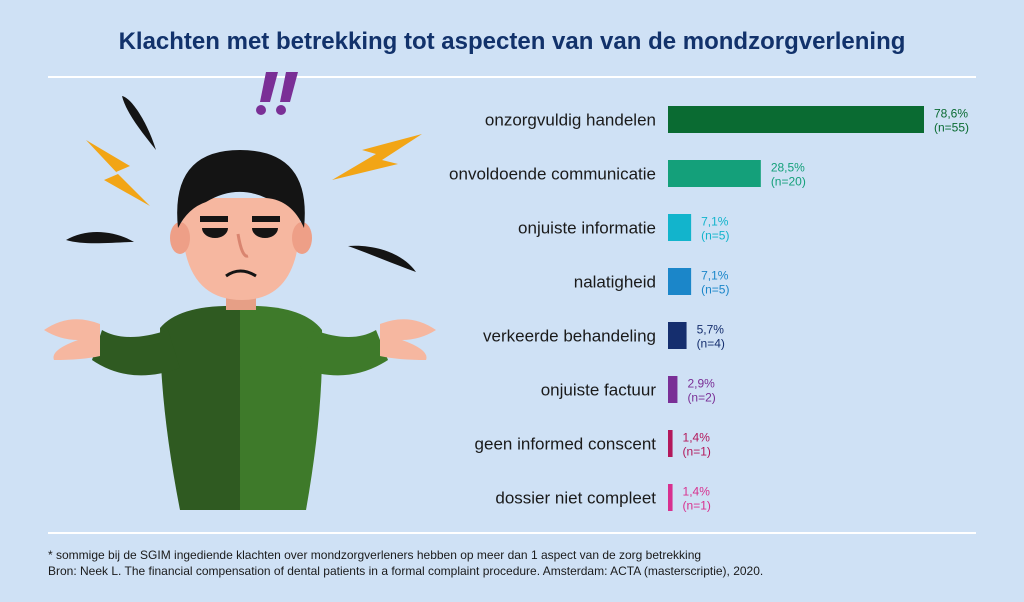 The width and height of the screenshot is (1024, 602). Describe the element at coordinates (569, 336) in the screenshot. I see `category-label: verkeerde behandeling` at that location.